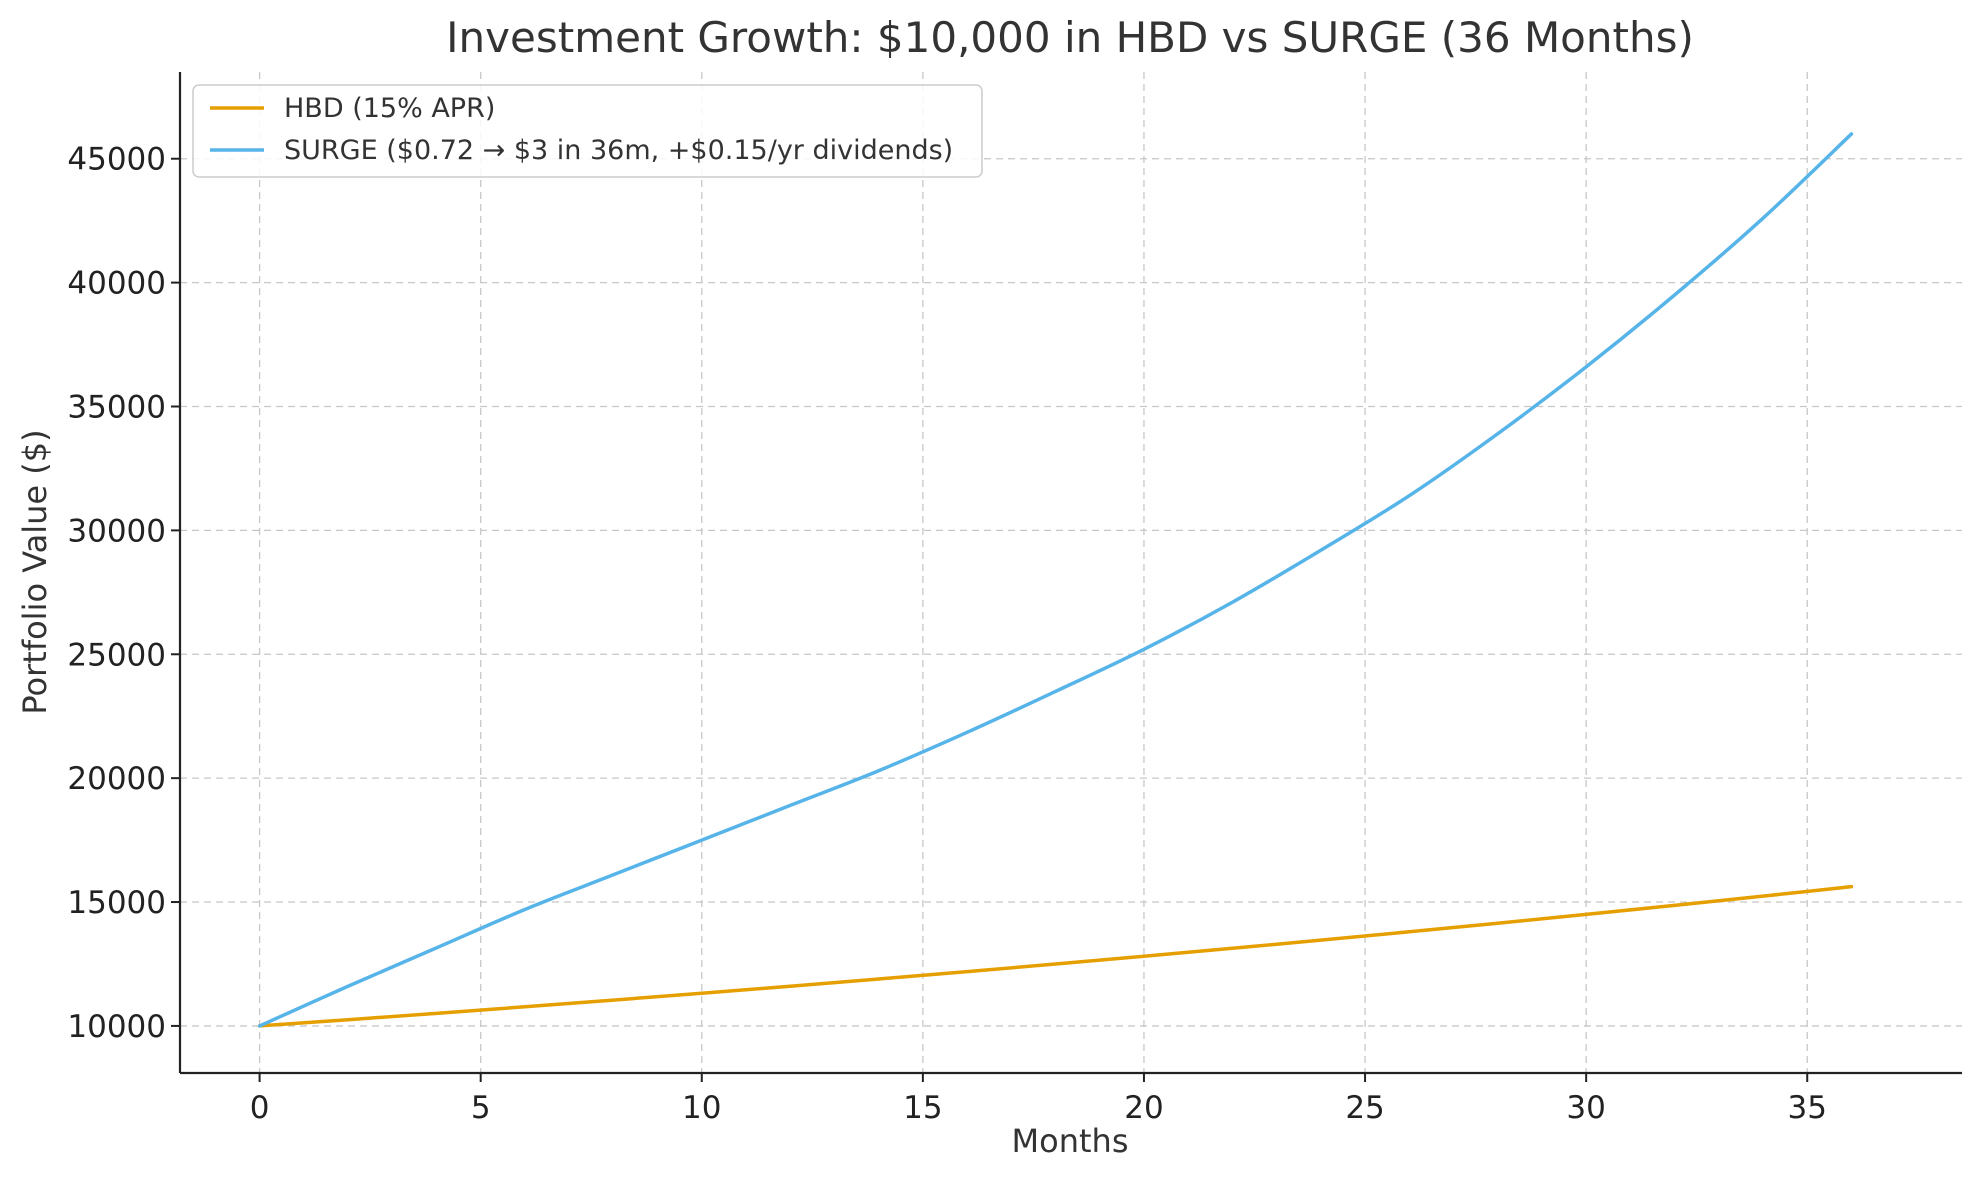 The height and width of the screenshot is (1180, 1979). Describe the element at coordinates (116, 903) in the screenshot. I see `y-tick-label: 15000` at that location.